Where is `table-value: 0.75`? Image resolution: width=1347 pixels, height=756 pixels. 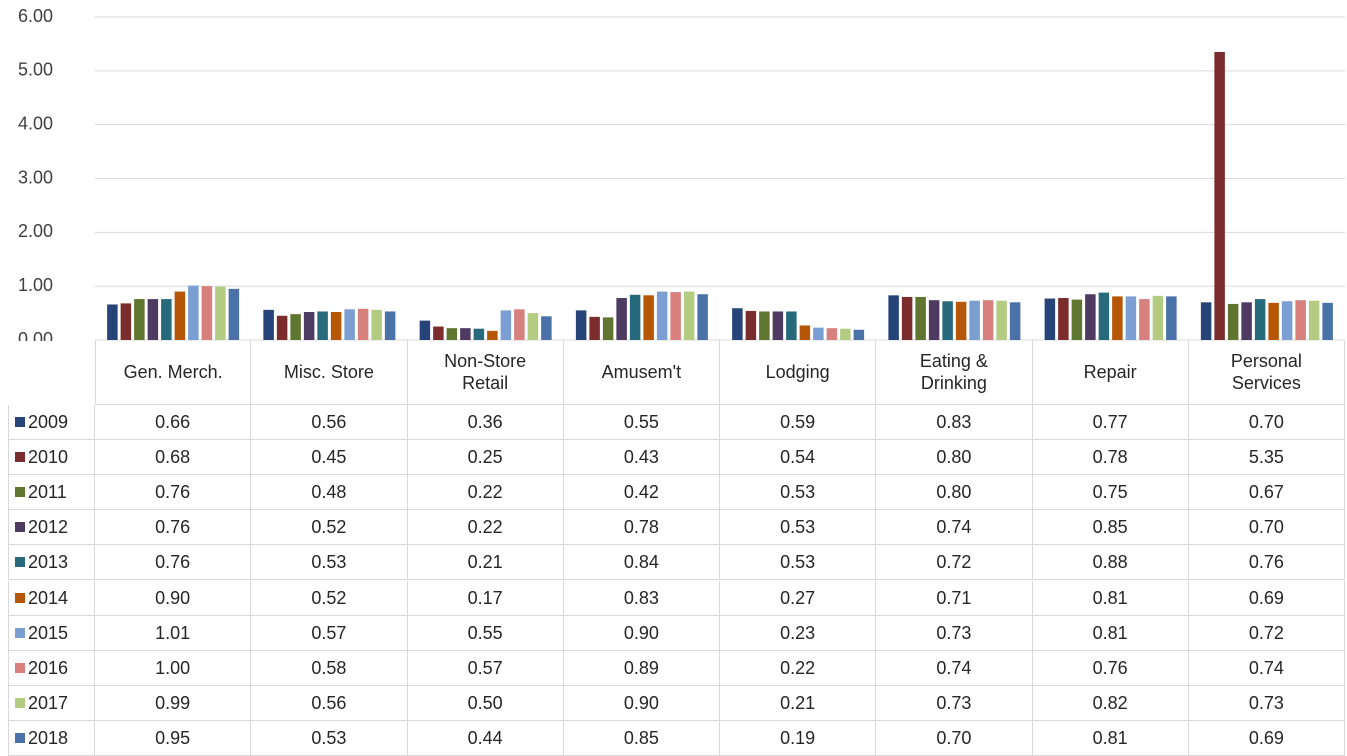
table-value: 0.75 is located at coordinates (1110, 493).